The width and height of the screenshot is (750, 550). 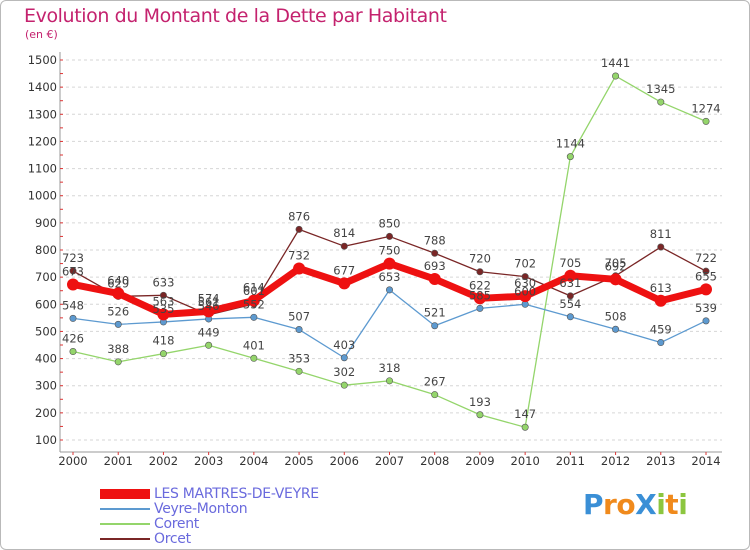 What do you see at coordinates (706, 258) in the screenshot?
I see `data-label: 722` at bounding box center [706, 258].